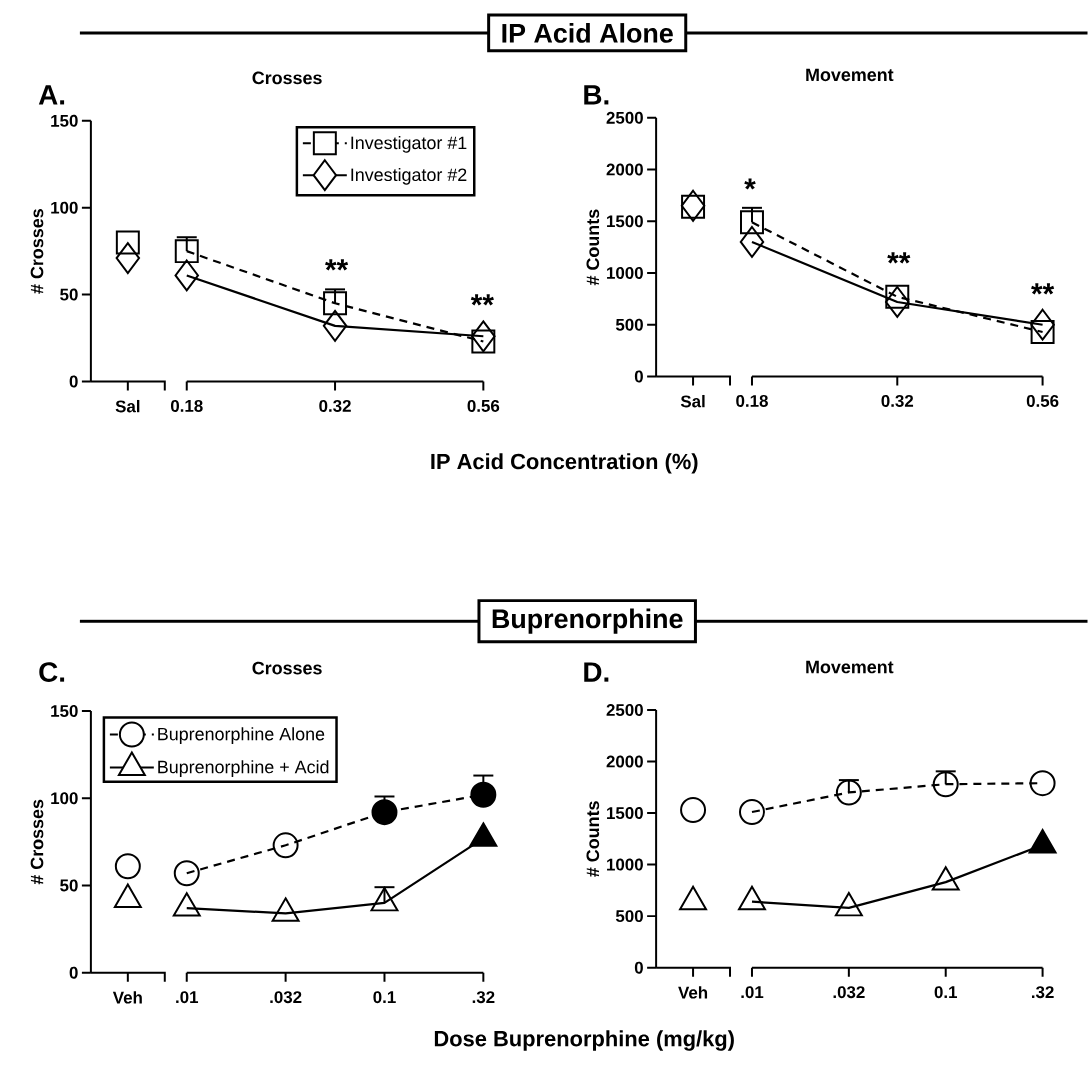 This screenshot has width=1089, height=1075. What do you see at coordinates (564, 463) in the screenshot?
I see `x-axis-title: IP Acid Concentration (%)` at bounding box center [564, 463].